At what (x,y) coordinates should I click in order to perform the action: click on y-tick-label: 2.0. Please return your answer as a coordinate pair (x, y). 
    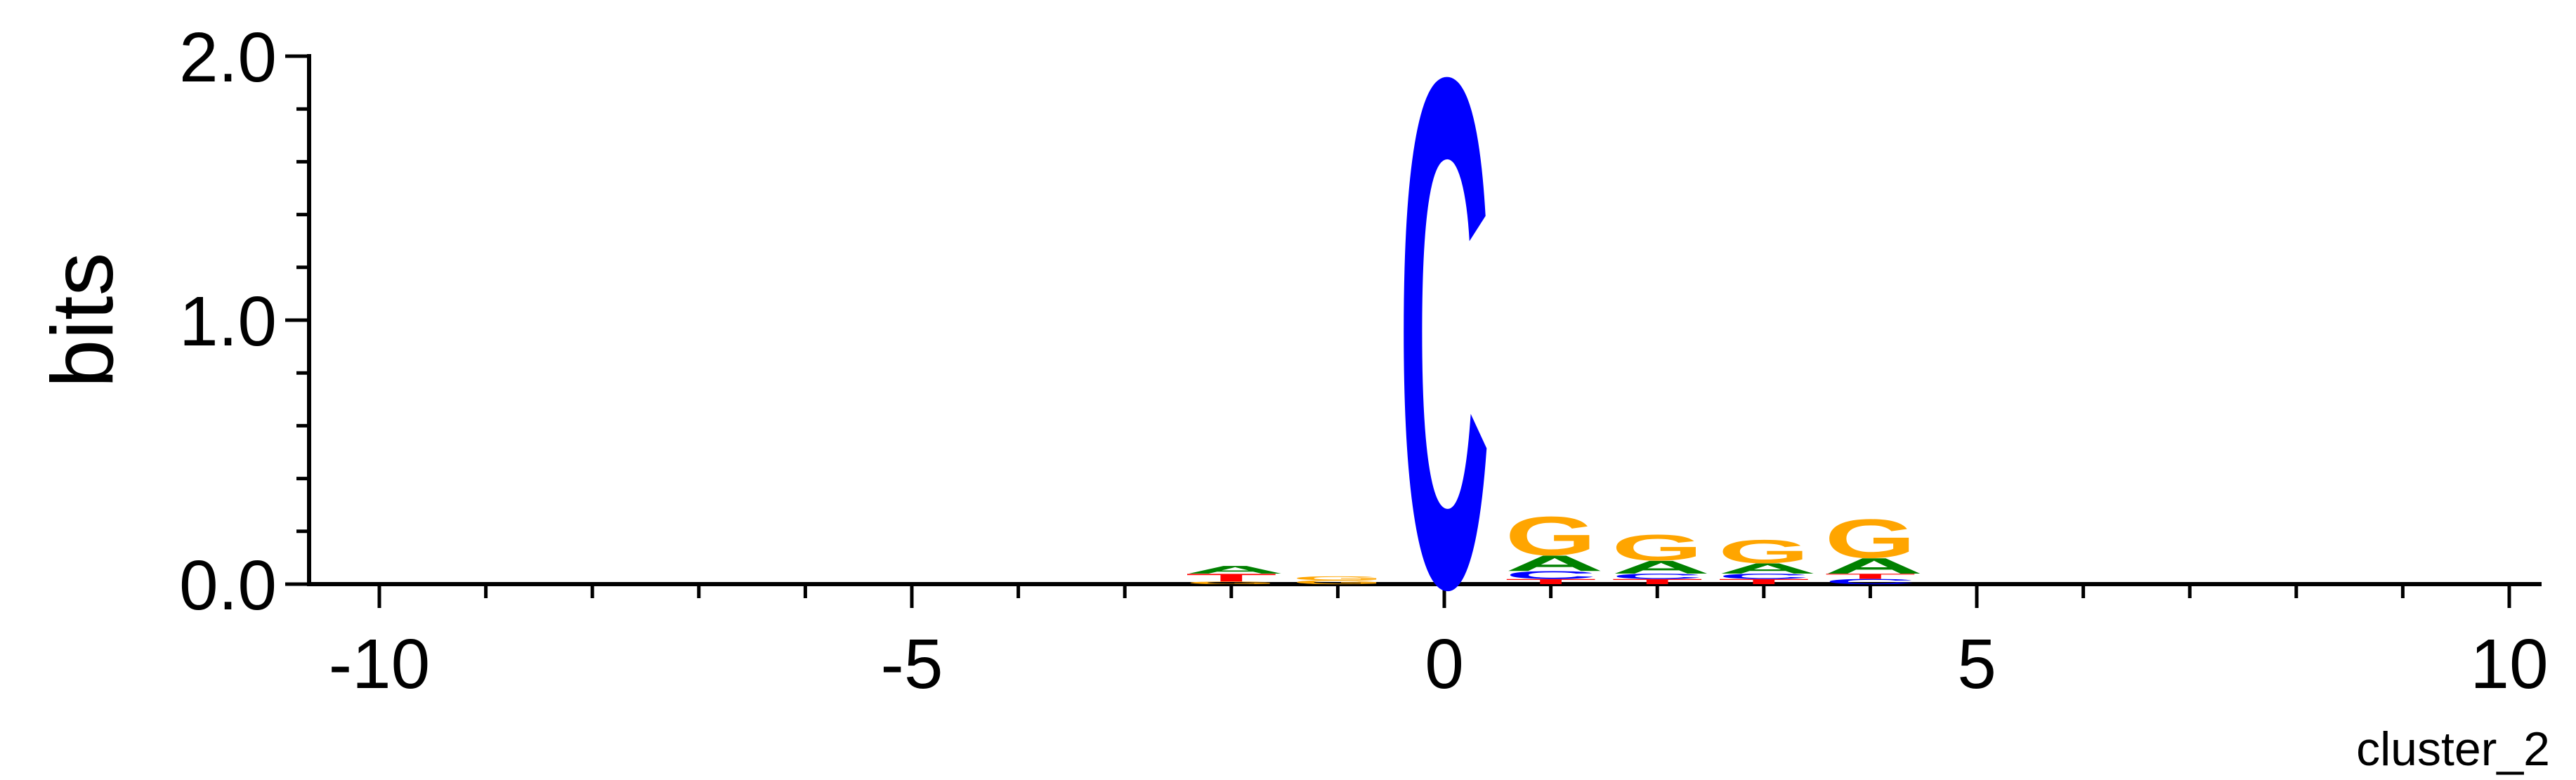
    Looking at the image, I should click on (228, 57).